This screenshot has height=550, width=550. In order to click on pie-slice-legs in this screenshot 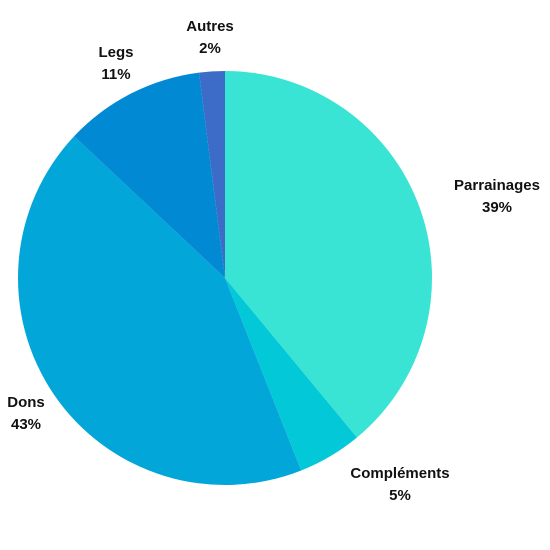, I will do `click(149, 175)`.